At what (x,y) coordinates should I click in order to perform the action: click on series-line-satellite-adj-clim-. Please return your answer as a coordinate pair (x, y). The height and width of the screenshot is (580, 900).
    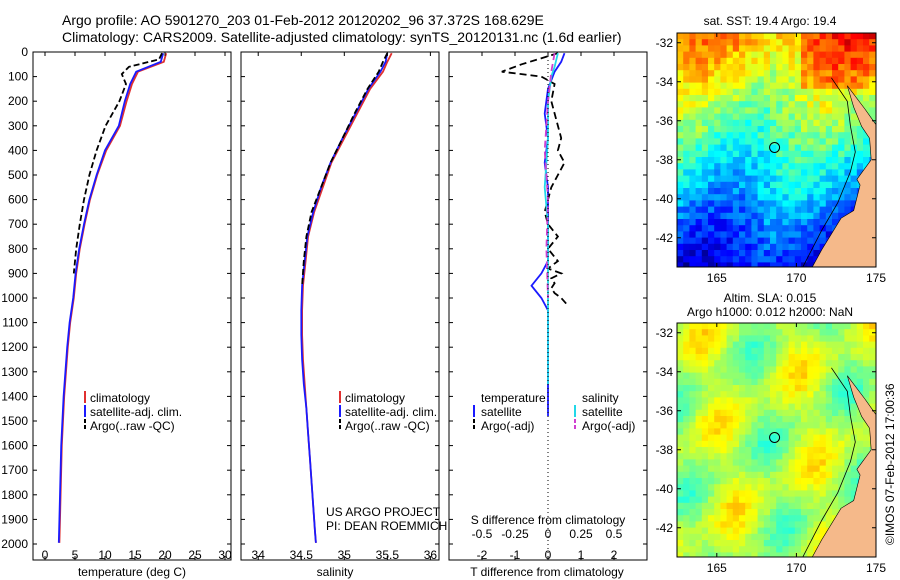
    Looking at the image, I should click on (111, 297).